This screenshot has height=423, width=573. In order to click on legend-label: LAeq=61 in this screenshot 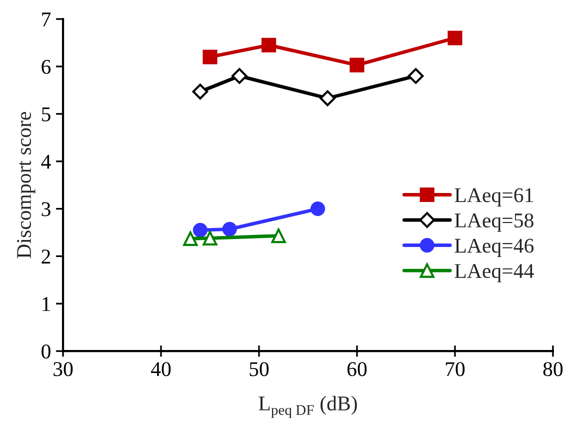, I will do `click(493, 197)`.